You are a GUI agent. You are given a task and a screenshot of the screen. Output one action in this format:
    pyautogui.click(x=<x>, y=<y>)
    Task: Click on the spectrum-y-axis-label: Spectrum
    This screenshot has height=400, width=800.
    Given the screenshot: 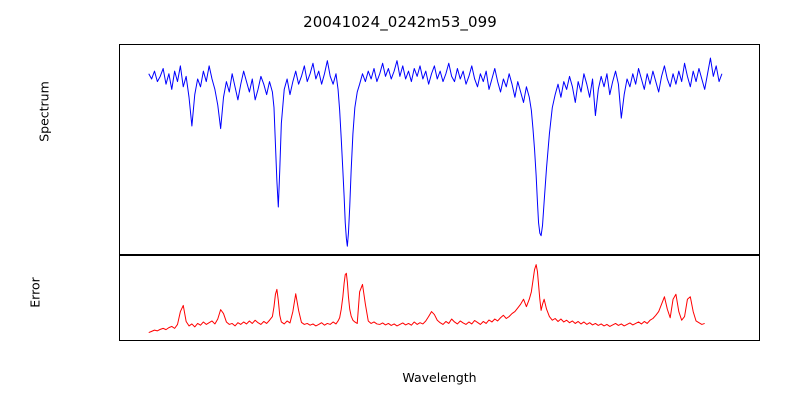 What is the action you would take?
    pyautogui.click(x=44, y=111)
    